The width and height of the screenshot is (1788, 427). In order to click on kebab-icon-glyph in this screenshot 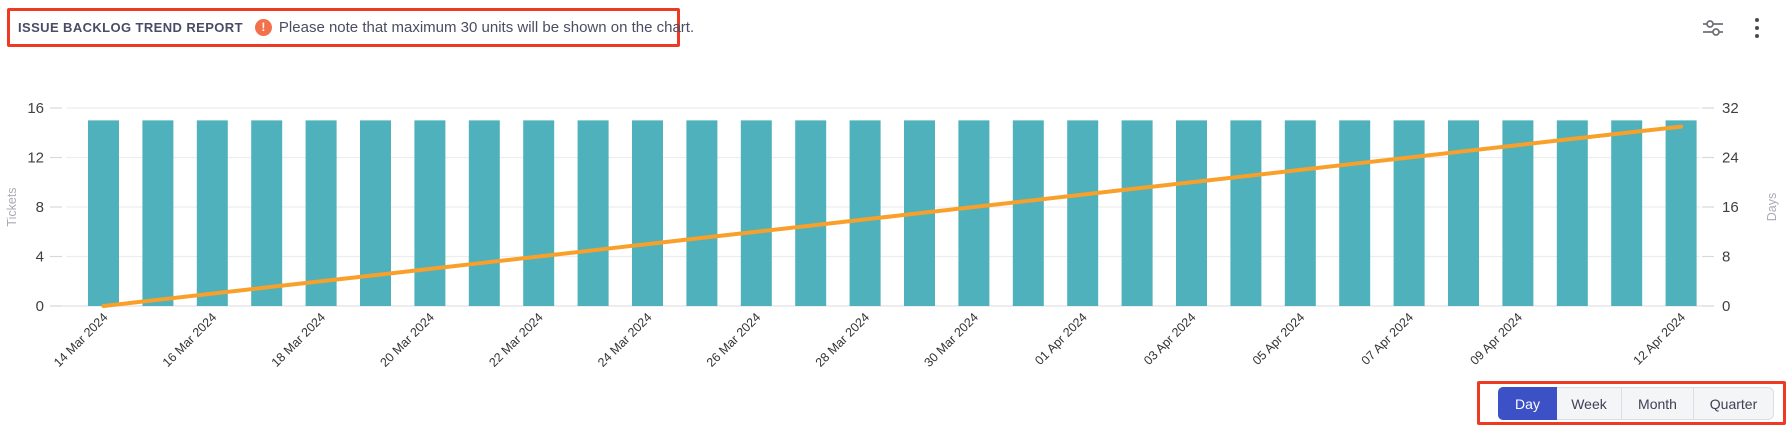, I will do `click(1757, 28)`.